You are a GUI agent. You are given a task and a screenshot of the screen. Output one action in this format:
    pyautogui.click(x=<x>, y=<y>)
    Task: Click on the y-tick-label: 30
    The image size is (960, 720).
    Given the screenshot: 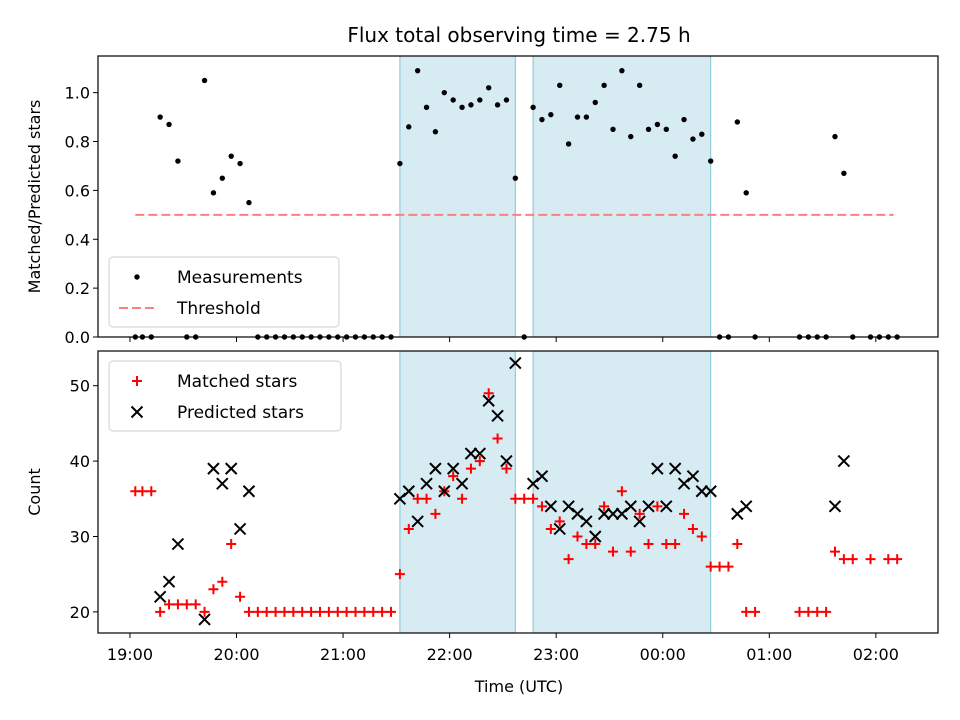 What is the action you would take?
    pyautogui.click(x=80, y=536)
    